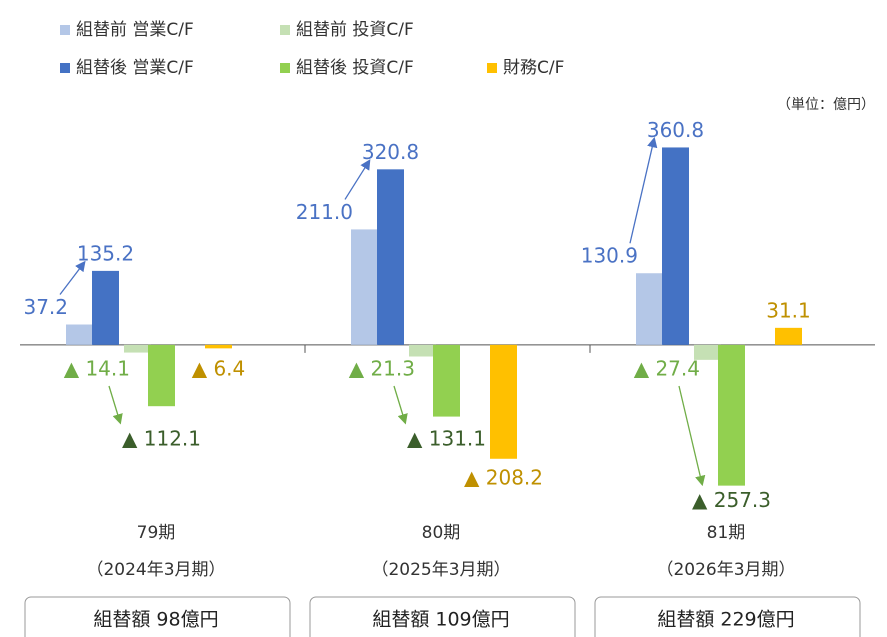 The width and height of the screenshot is (887, 637). What do you see at coordinates (440, 620) in the screenshot?
I see `reclass-amount: 組替額 109億円` at bounding box center [440, 620].